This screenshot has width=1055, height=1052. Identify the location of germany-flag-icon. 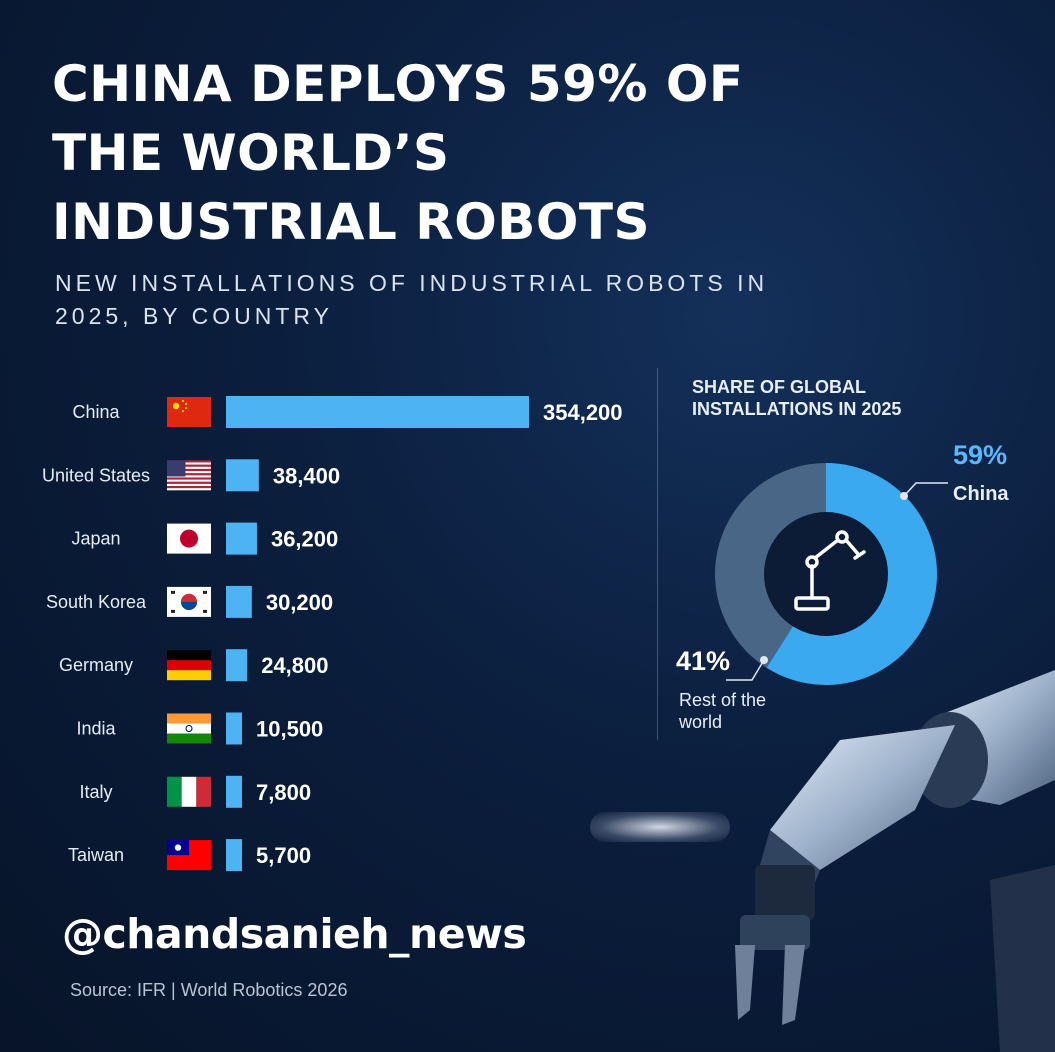
(189, 665).